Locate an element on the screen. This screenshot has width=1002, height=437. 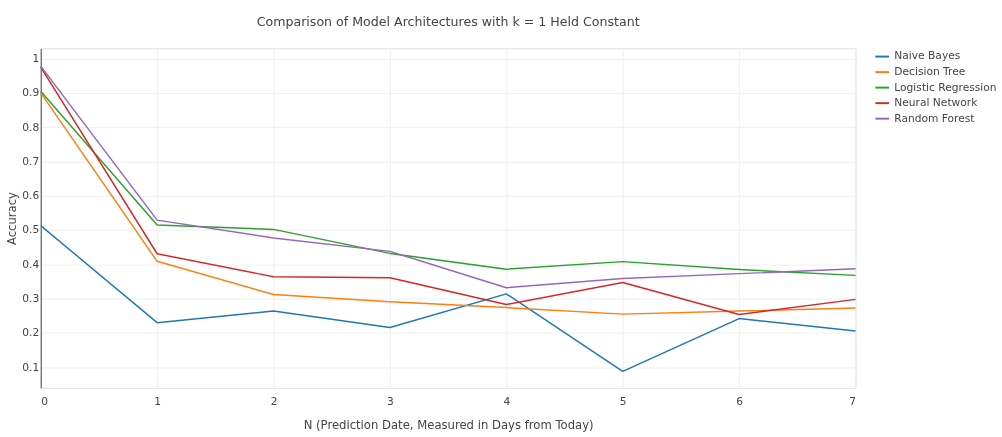
x-tick-label: 0 is located at coordinates (45, 401).